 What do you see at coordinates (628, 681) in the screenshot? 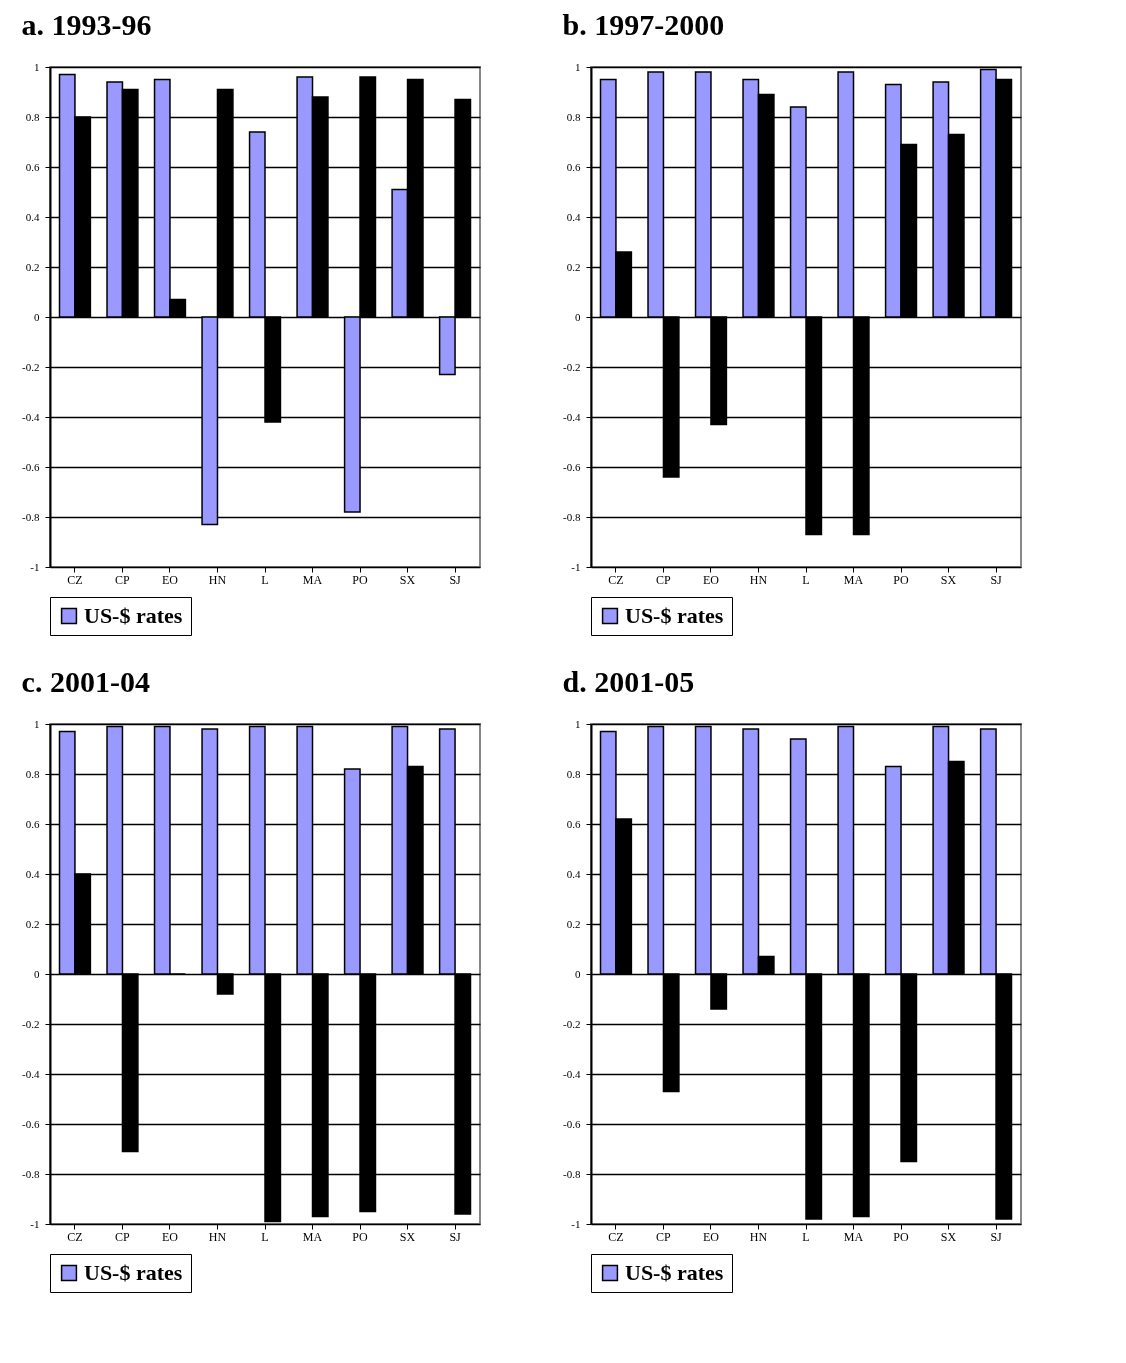
I see `chart-title: d. 2001-05` at bounding box center [628, 681].